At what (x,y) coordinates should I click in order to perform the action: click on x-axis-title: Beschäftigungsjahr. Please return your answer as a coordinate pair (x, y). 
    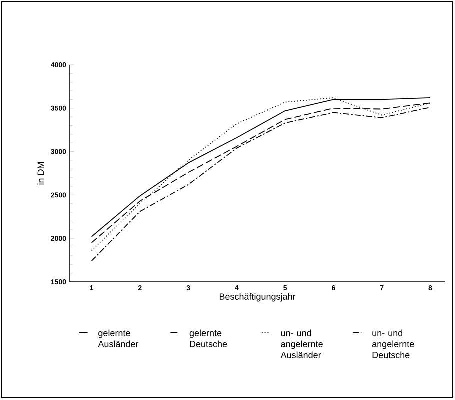
    Looking at the image, I should click on (258, 297).